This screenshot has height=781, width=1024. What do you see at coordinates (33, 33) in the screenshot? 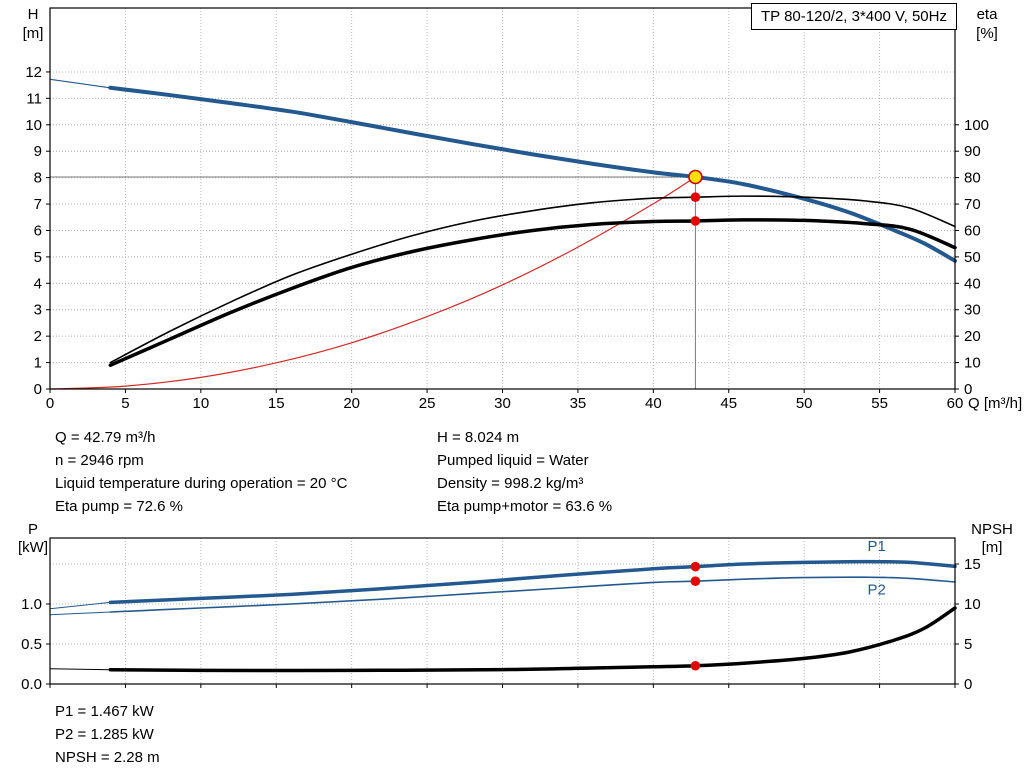
I see `left-axis-unit: [m]` at bounding box center [33, 33].